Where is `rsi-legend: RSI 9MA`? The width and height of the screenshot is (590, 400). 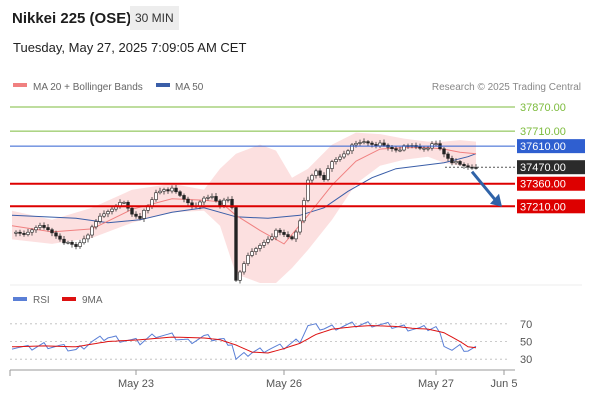
rsi-legend: RSI 9MA is located at coordinates (58, 300).